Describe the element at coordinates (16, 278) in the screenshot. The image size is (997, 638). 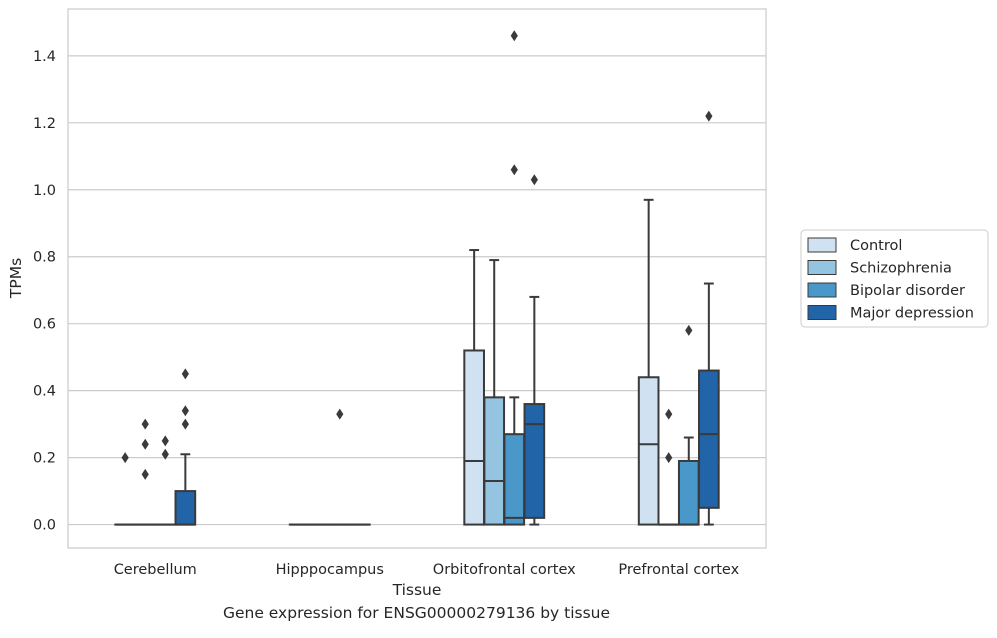
I see `y-axis-label: TPMs` at that location.